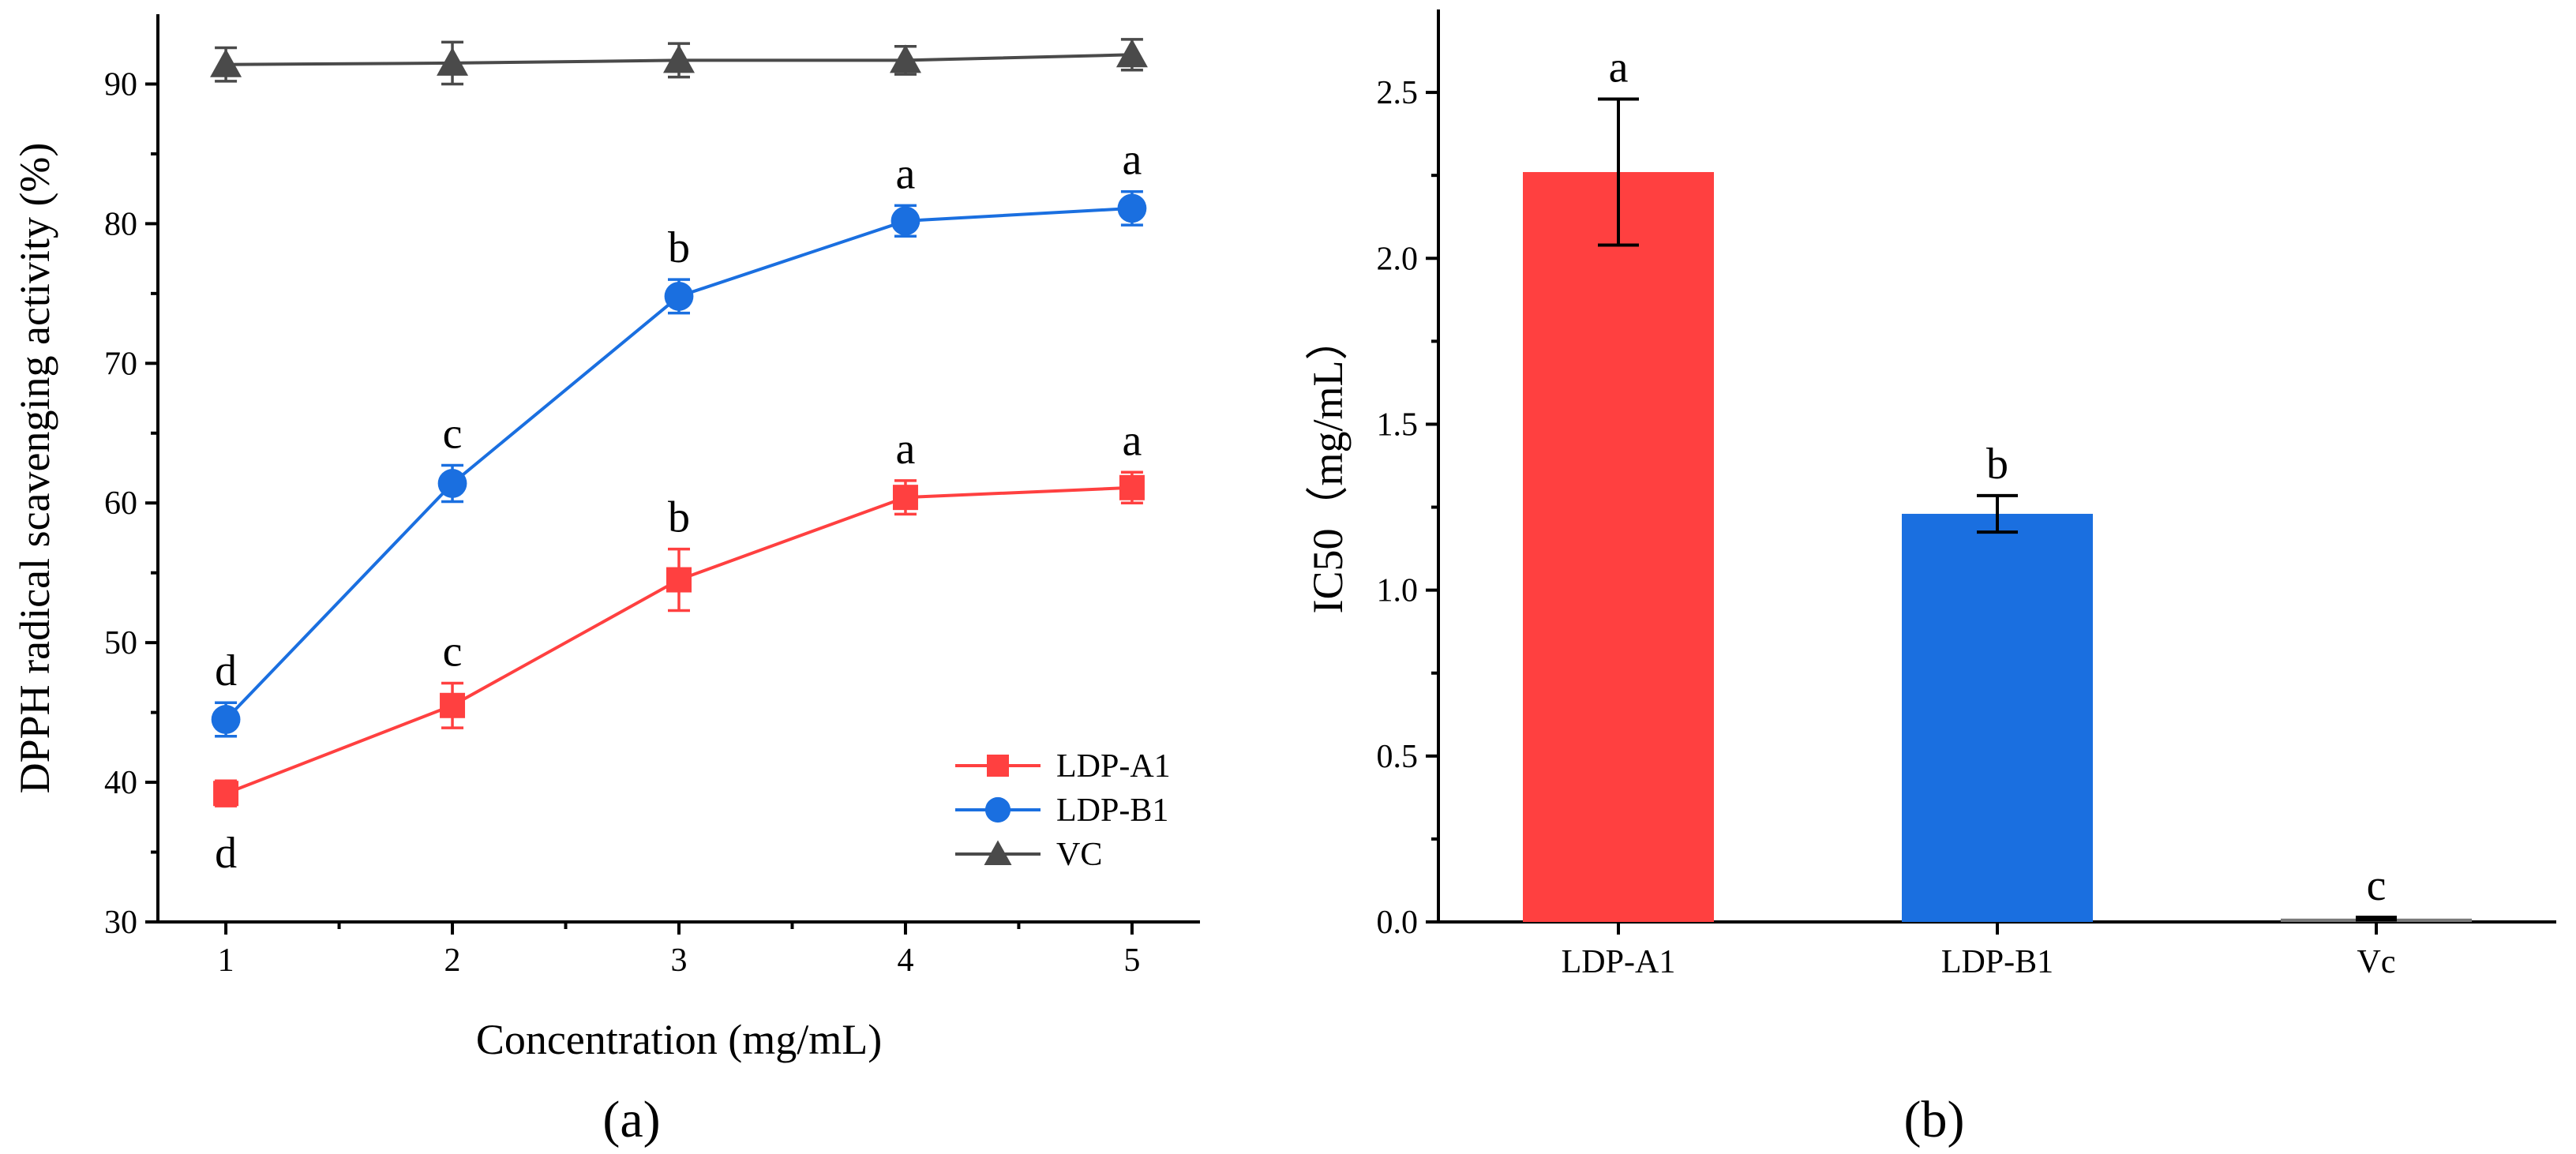 This screenshot has width=2576, height=1154. I want to click on line-chart-legend: LDP-A1 LDP-B1 VC, so click(1063, 810).